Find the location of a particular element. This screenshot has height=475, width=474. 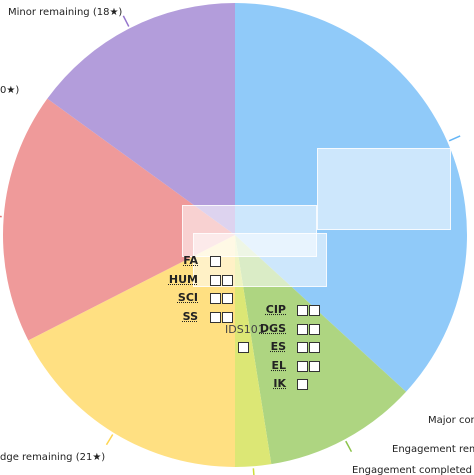

slice-label: Engagement remai is located at coordinates (433, 449).